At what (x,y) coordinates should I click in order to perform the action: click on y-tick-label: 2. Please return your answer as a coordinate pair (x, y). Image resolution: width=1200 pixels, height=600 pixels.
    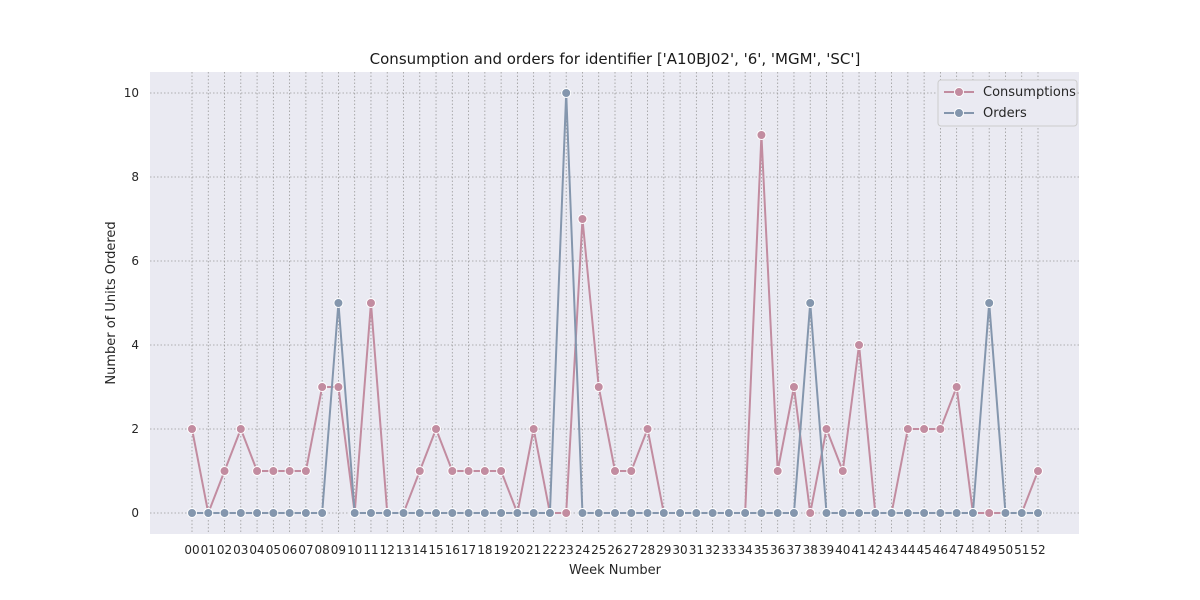
    Looking at the image, I should click on (135, 429).